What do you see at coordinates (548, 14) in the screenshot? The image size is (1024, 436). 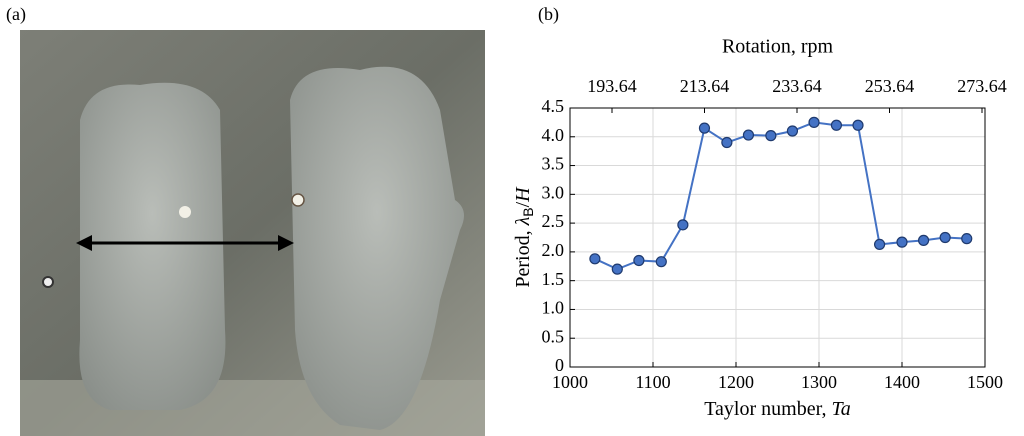 I see `panel-label: (b)` at bounding box center [548, 14].